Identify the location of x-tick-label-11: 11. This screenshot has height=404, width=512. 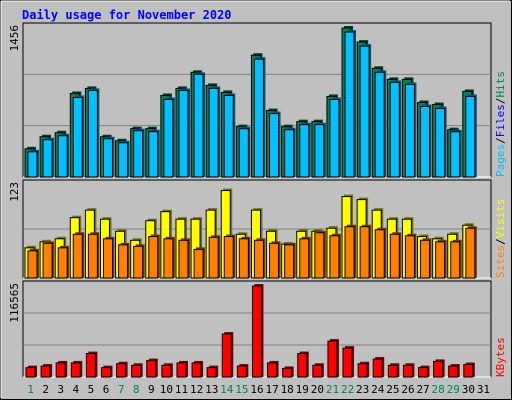
(181, 389).